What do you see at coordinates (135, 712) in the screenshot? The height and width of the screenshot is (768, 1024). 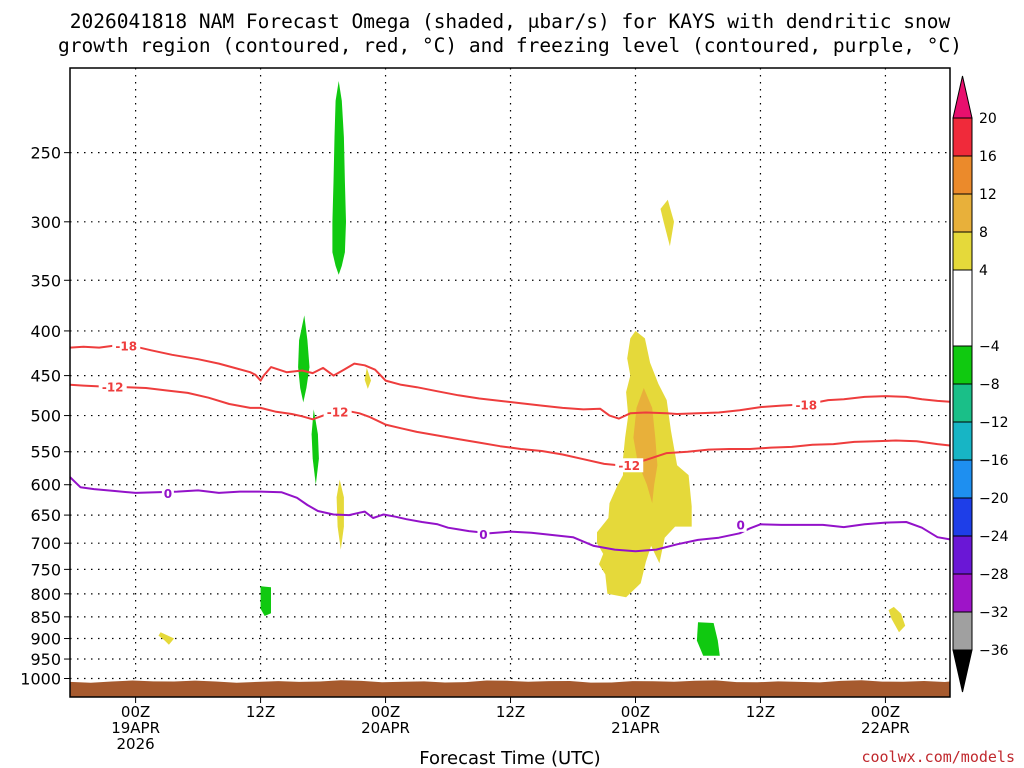 I see `xtick-label-0-0: 00Z` at bounding box center [135, 712].